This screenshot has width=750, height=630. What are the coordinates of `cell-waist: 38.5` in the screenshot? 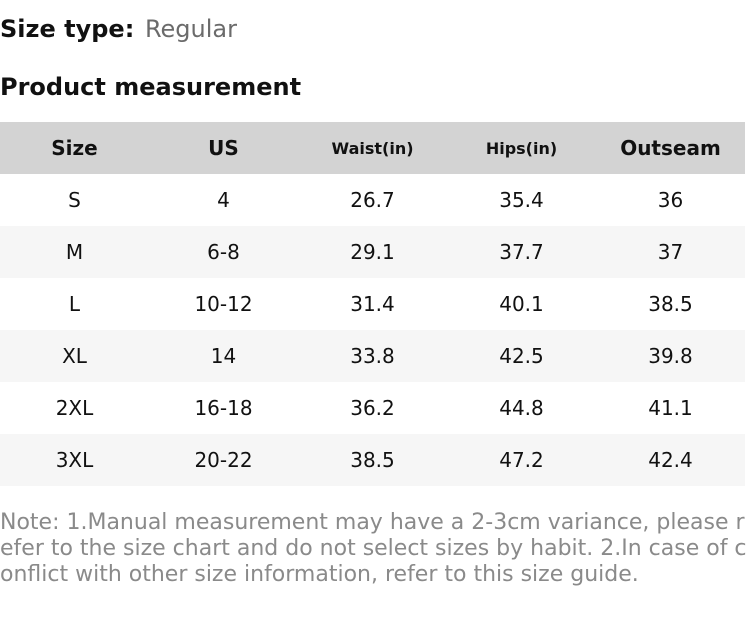 It's located at (372, 460).